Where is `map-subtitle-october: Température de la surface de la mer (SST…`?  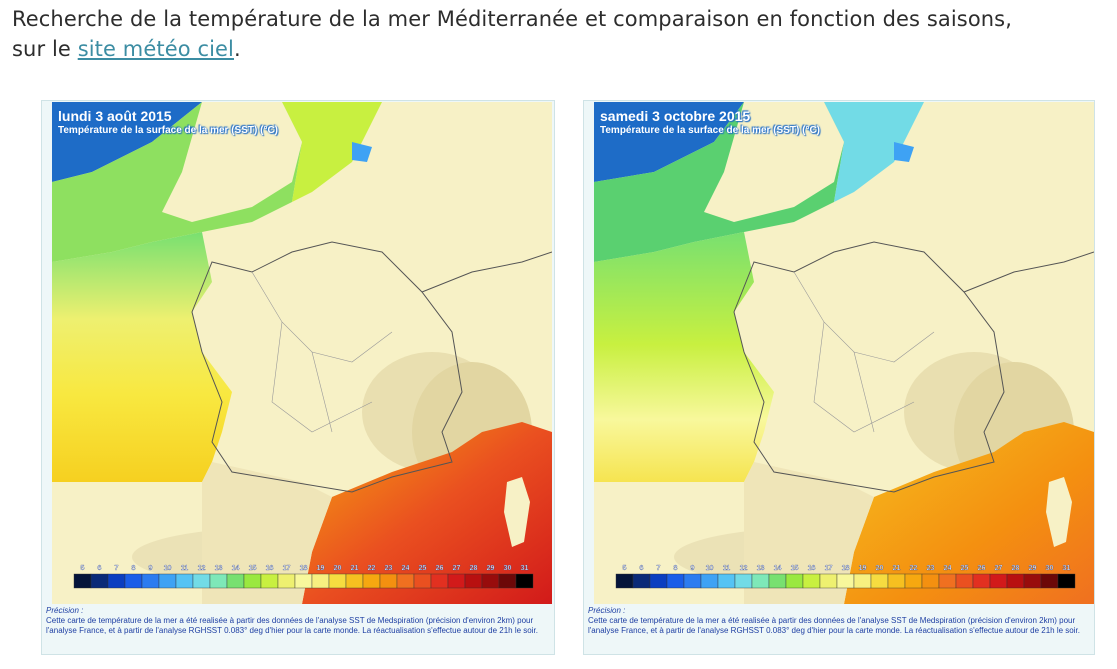 map-subtitle-october: Température de la surface de la mer (SST… is located at coordinates (710, 130).